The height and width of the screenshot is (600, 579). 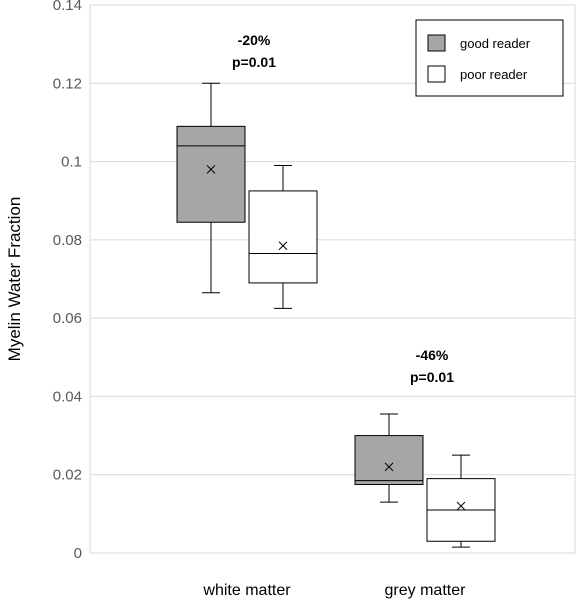 What do you see at coordinates (78, 553) in the screenshot?
I see `y-tick-label: 0` at bounding box center [78, 553].